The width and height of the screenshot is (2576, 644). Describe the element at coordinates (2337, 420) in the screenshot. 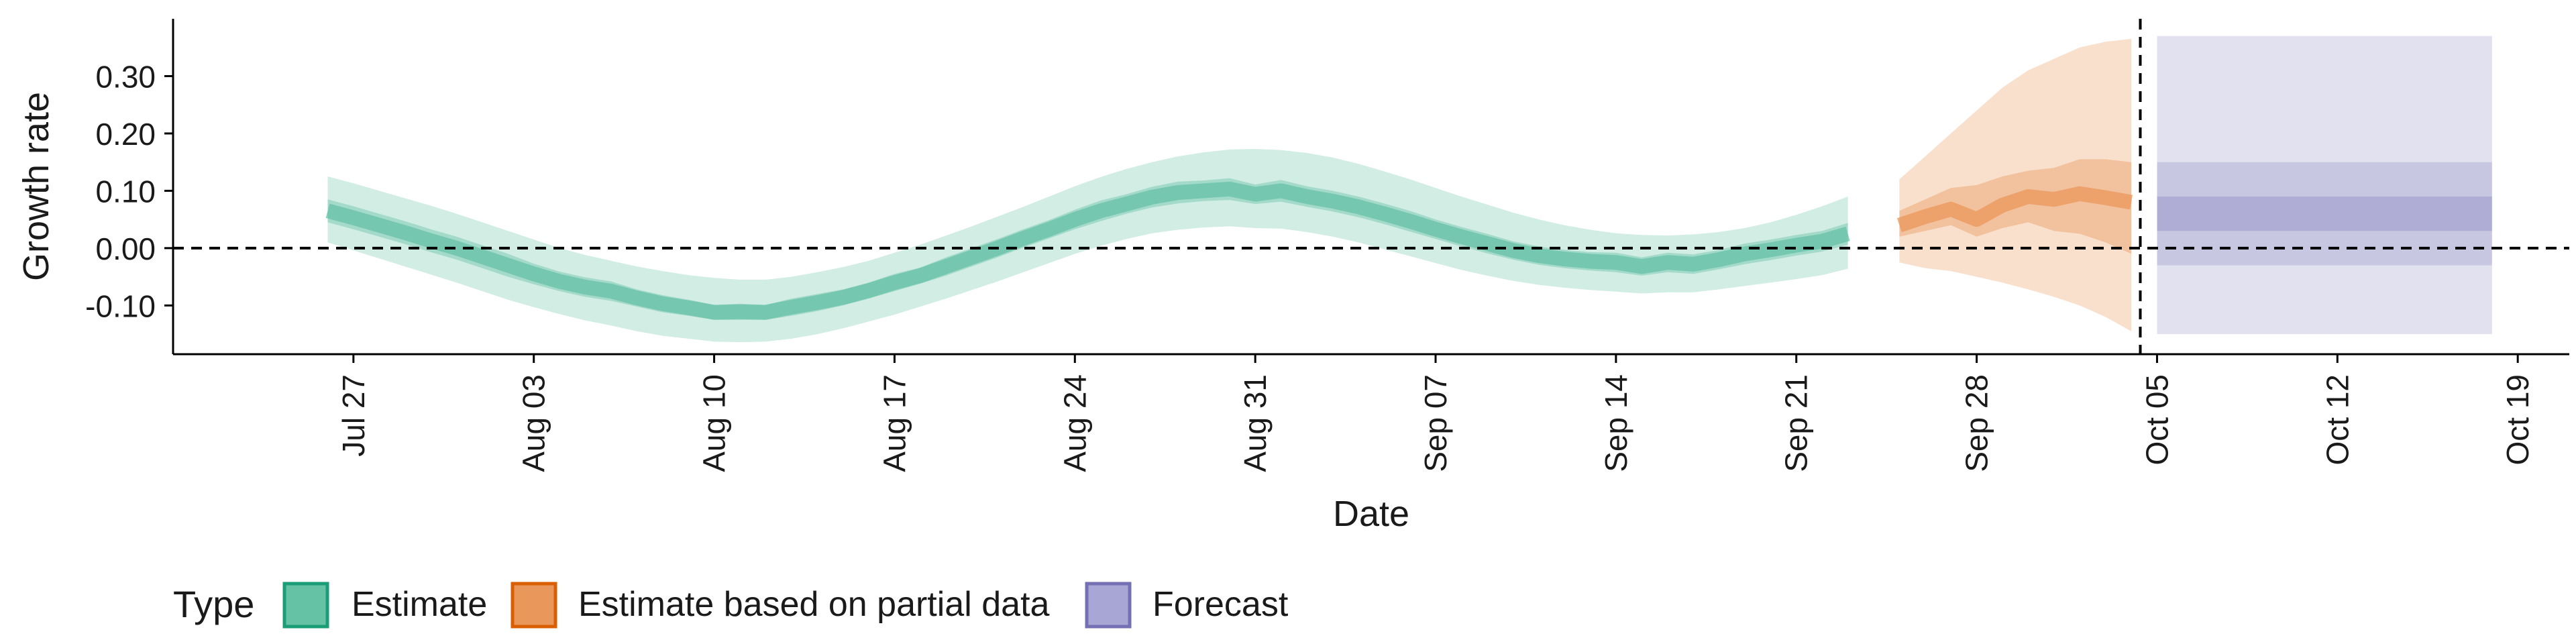

I see `x-tick-label: Oct 12` at that location.